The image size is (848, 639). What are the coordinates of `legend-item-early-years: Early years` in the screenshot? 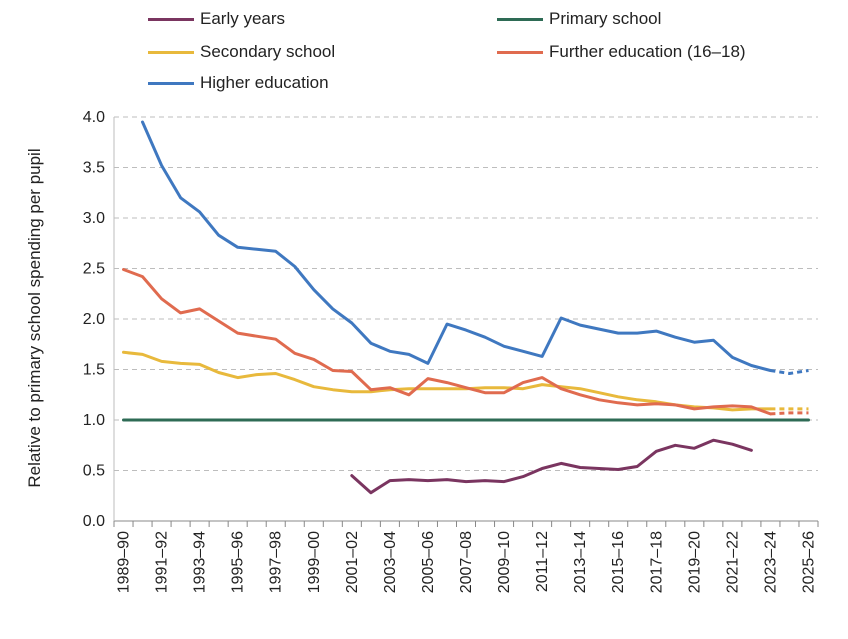 It's located at (216, 19).